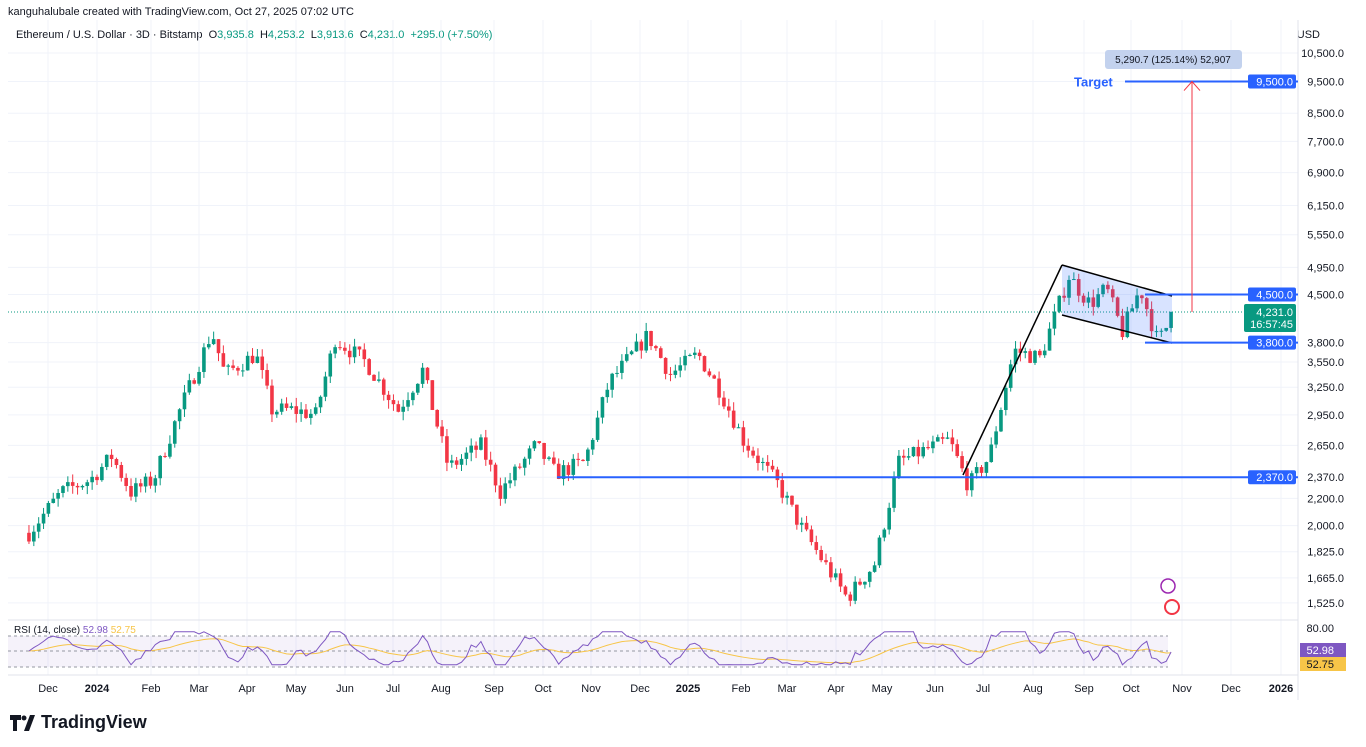  I want to click on last-price-label: 4,231.0, so click(1274, 313).